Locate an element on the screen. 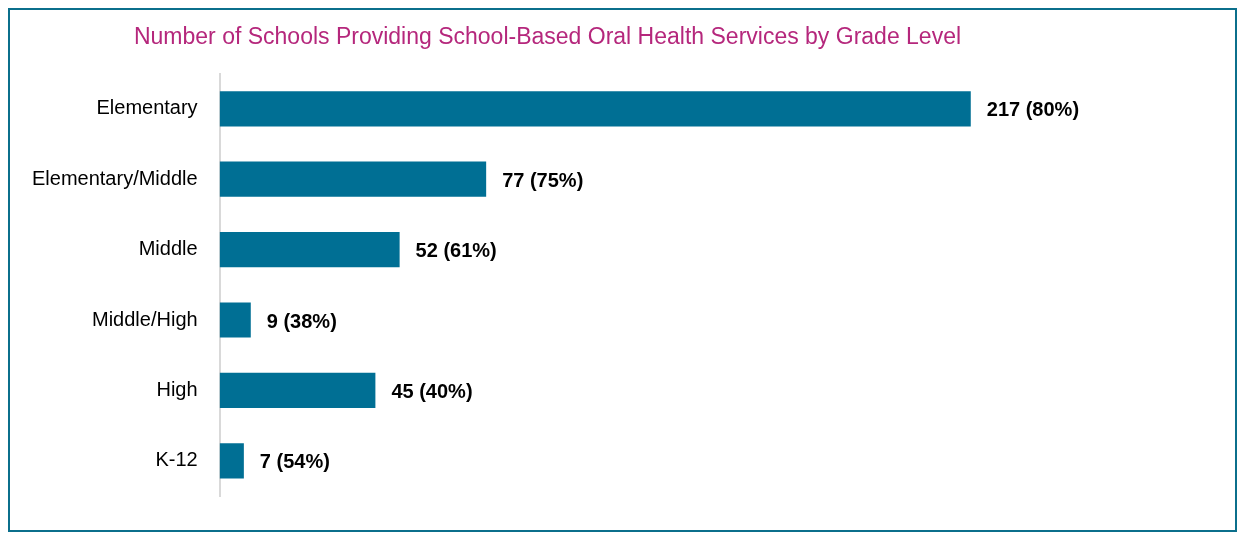 This screenshot has height=548, width=1243. chart-title: Number of Schools Providing School-Based Oral Health Services by Grade Level is located at coordinates (547, 36).